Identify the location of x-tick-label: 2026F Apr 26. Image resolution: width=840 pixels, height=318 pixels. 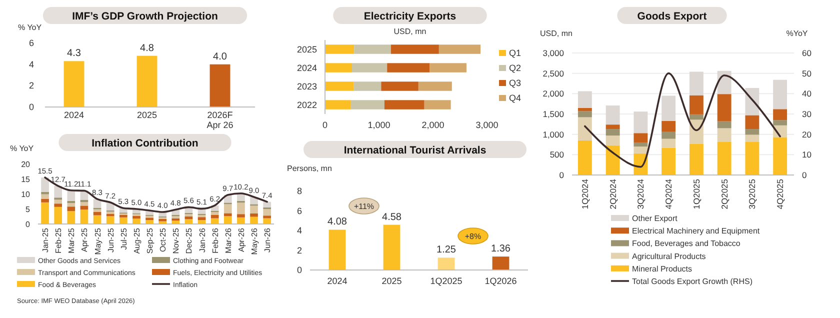
(220, 120).